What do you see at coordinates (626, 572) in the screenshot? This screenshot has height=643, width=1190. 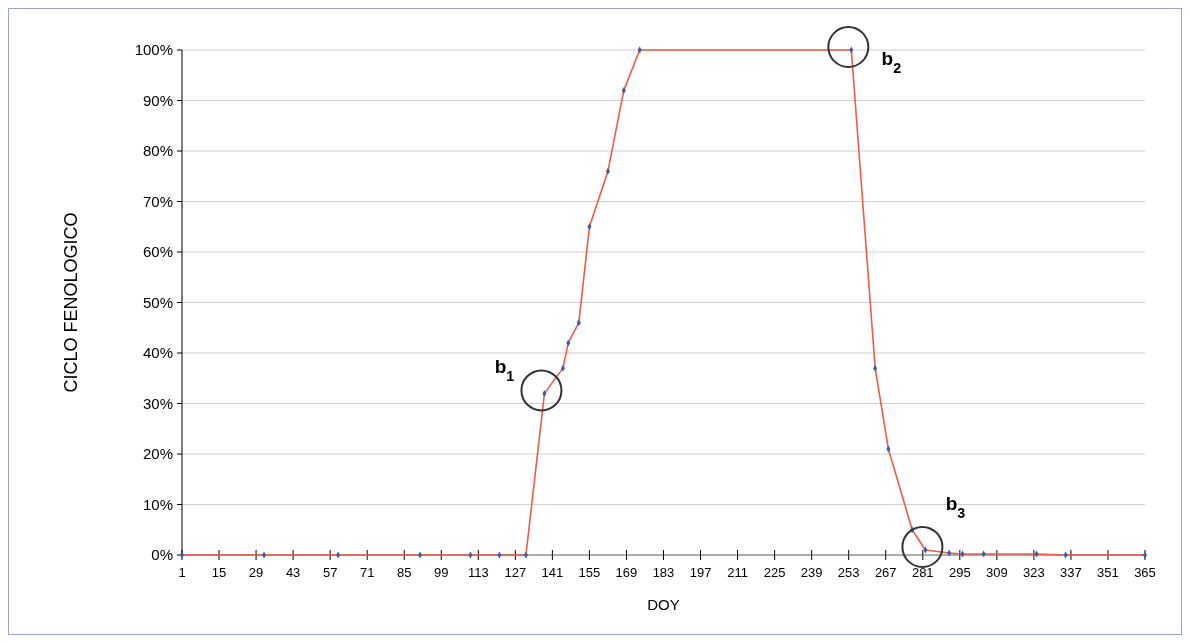 I see `x-tick-label: 169` at bounding box center [626, 572].